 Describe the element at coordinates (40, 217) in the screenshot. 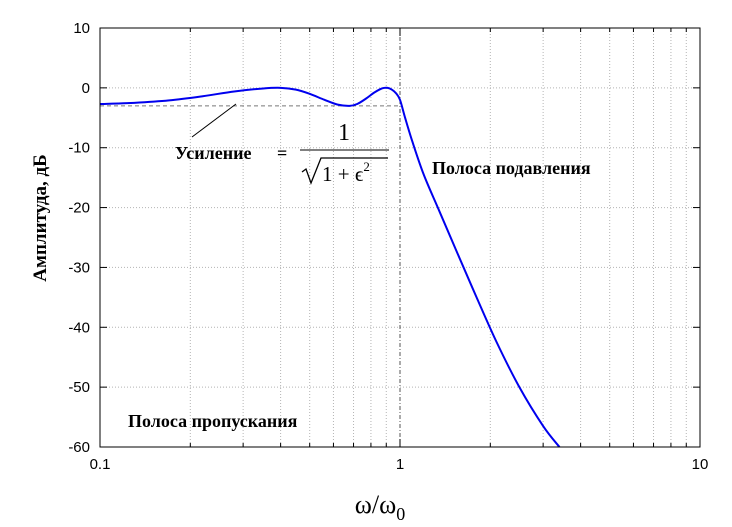

I see `y-axis-label: Амплитуда, дБ` at that location.